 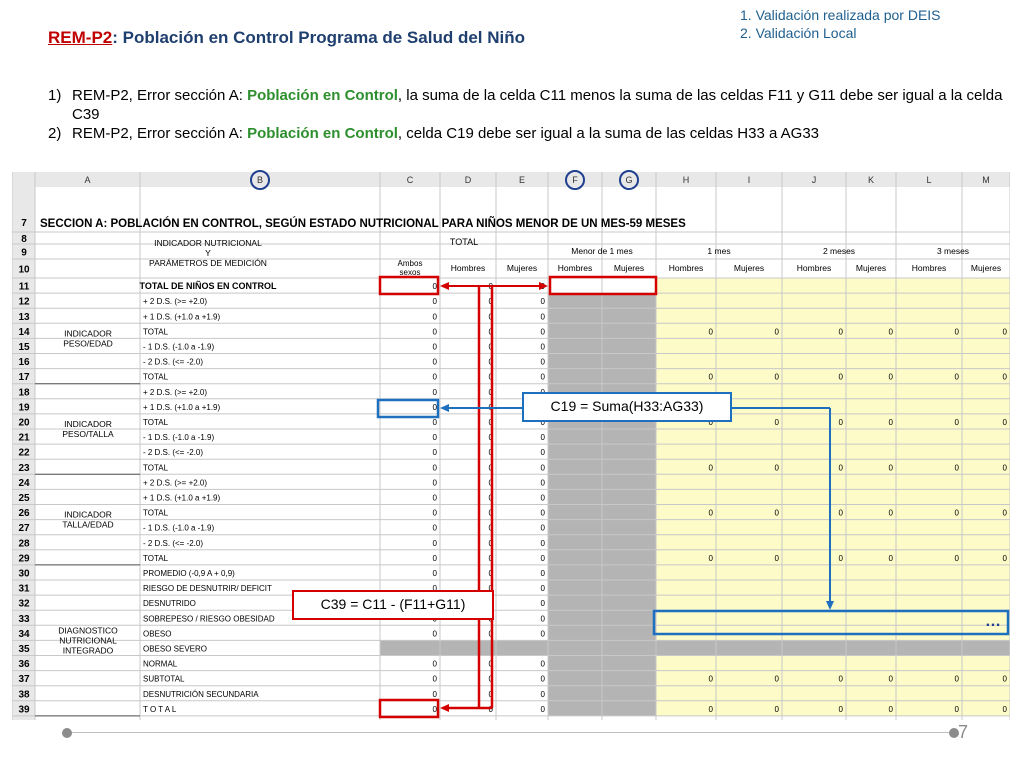 I want to click on group-label-2: TALLA/EDAD, so click(x=87, y=525).